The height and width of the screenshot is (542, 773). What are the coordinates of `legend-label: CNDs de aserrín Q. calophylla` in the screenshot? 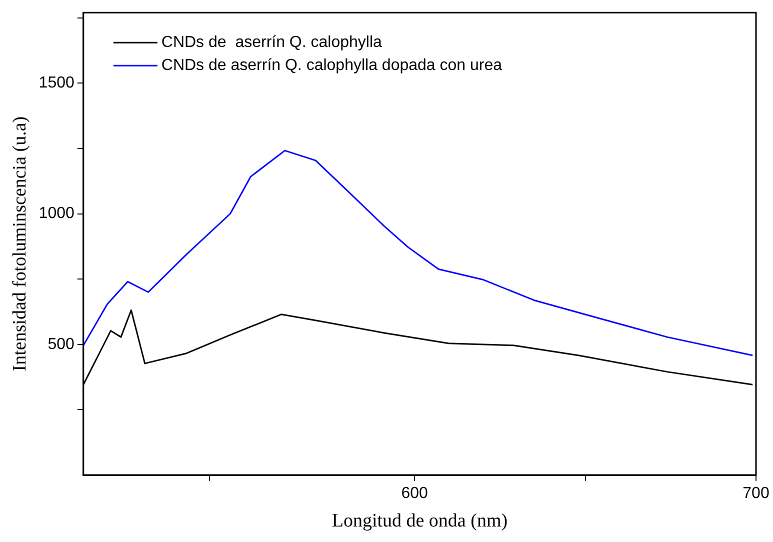 It's located at (271, 43).